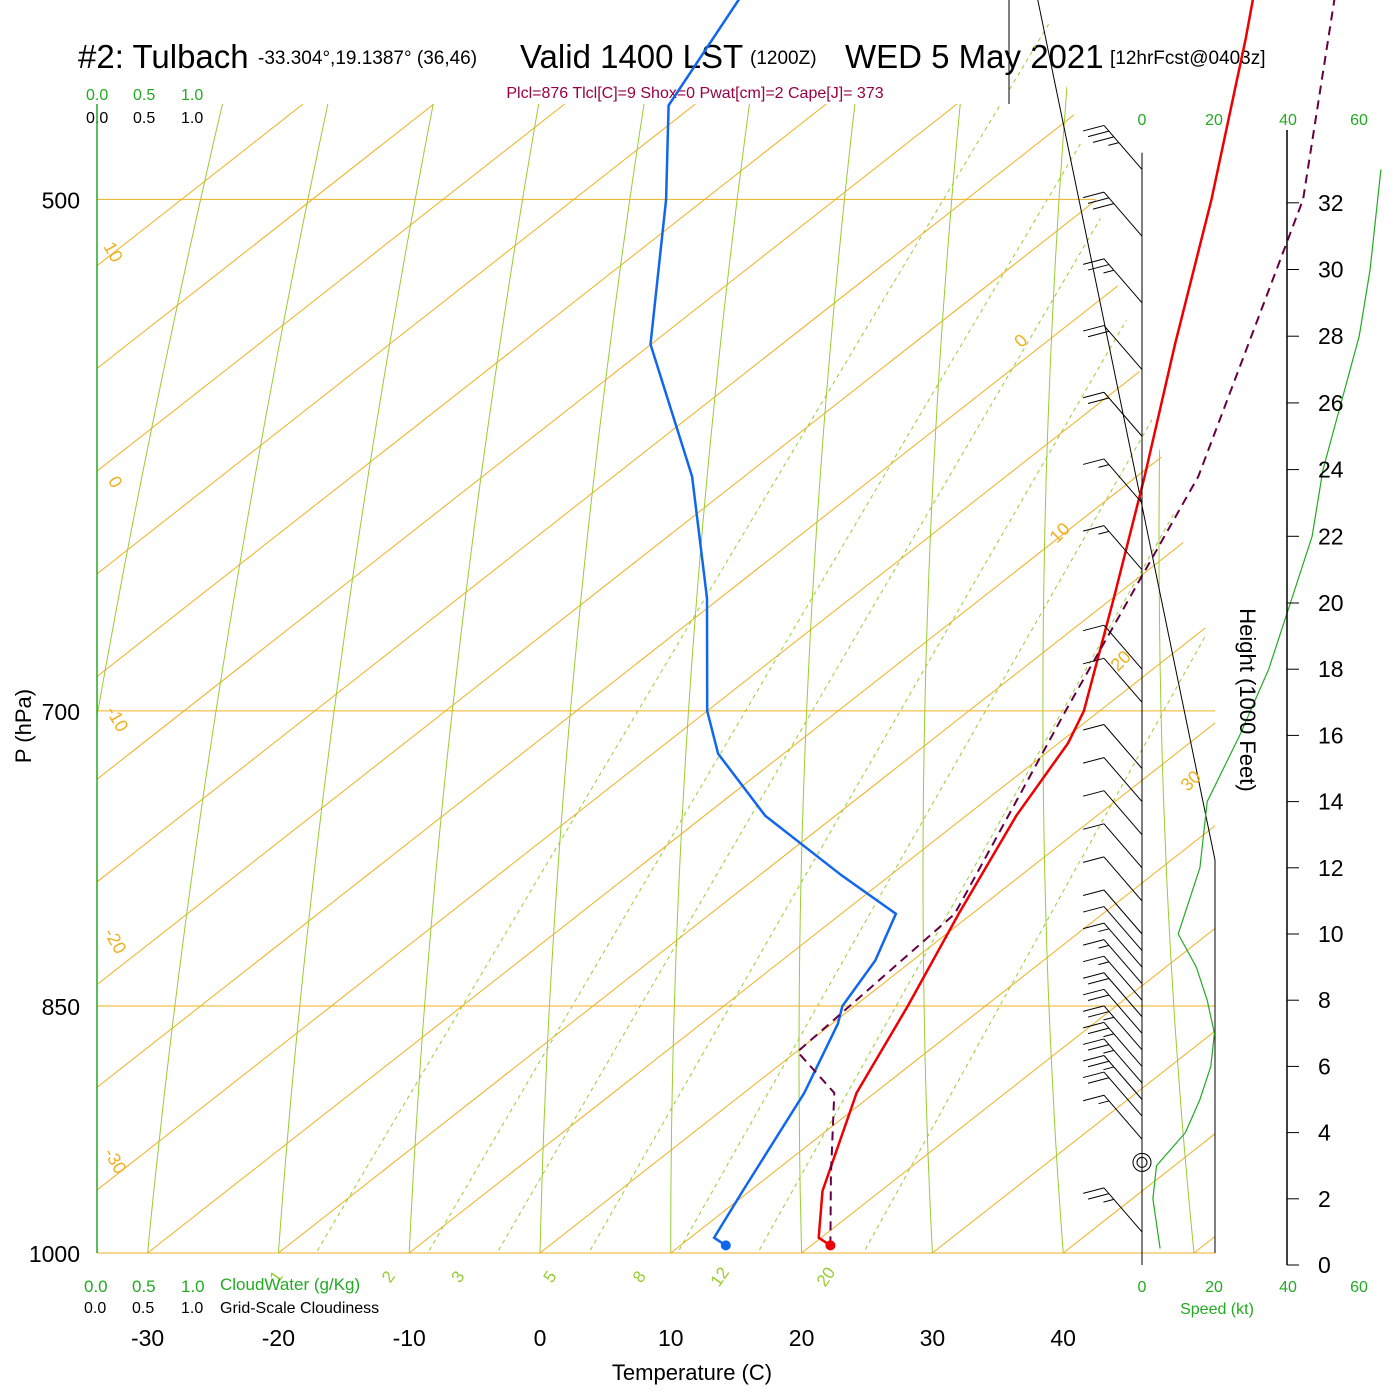 Image resolution: width=1400 pixels, height=1400 pixels. What do you see at coordinates (1390, 656) in the screenshot?
I see `dry-adiabat-line` at bounding box center [1390, 656].